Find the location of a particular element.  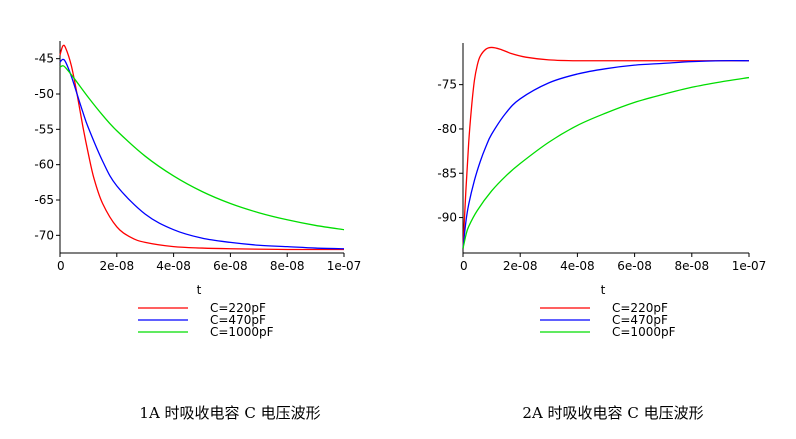

y-tick-label: -90 is located at coordinates (447, 218).